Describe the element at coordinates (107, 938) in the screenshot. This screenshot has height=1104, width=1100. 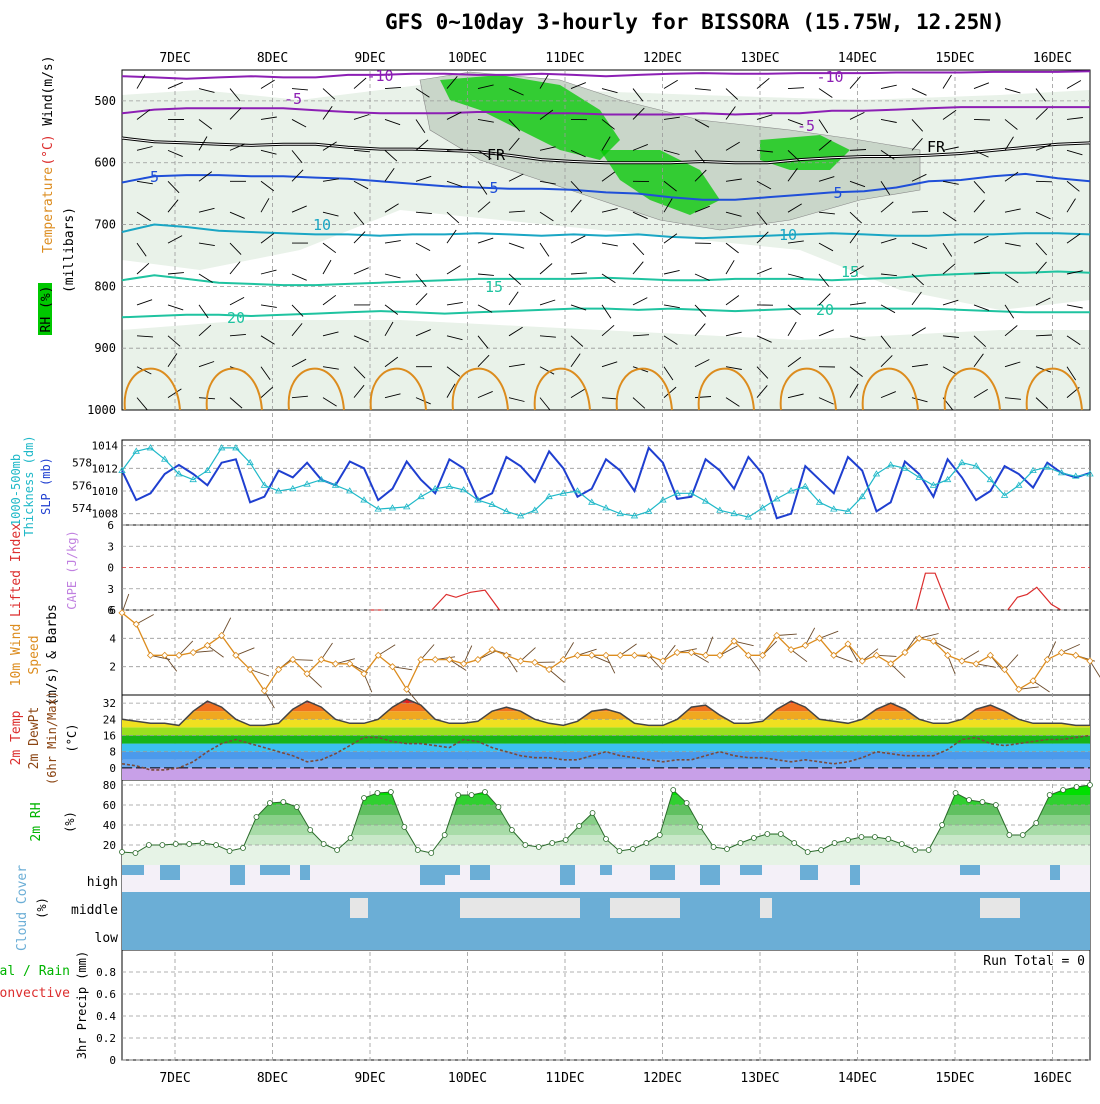
I see `cloud-level-low: low` at that location.